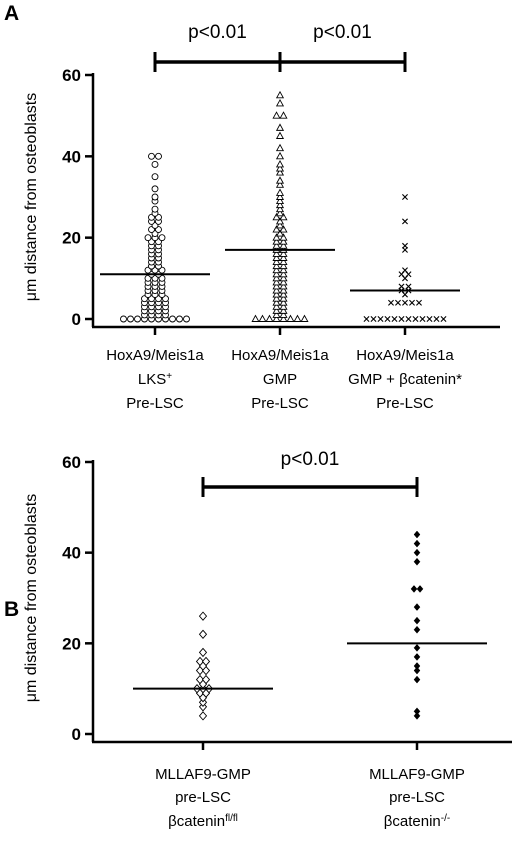 The image size is (520, 849). What do you see at coordinates (203, 797) in the screenshot?
I see `x-category-label: pre-LSC` at bounding box center [203, 797].